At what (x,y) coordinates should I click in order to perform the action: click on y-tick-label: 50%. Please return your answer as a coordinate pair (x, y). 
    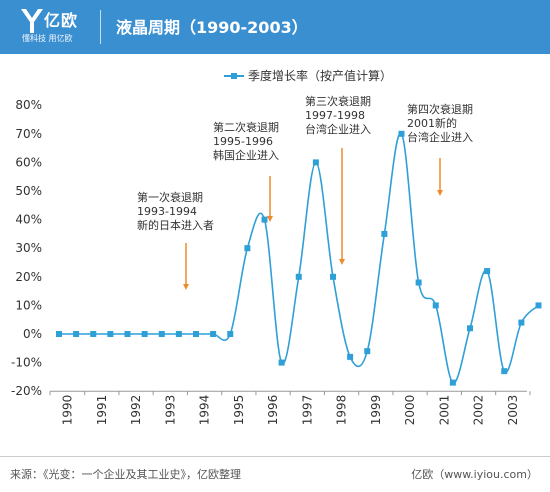
    Looking at the image, I should click on (28, 191).